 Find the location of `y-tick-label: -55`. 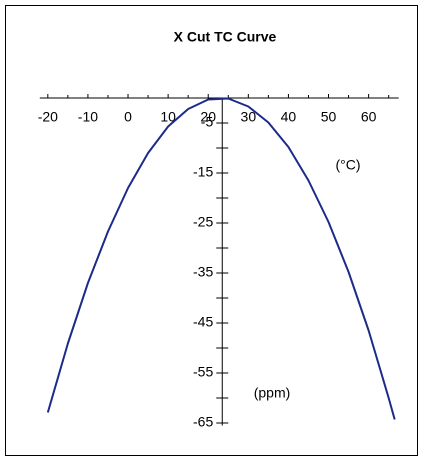

y-tick-label: -55 is located at coordinates (203, 372).